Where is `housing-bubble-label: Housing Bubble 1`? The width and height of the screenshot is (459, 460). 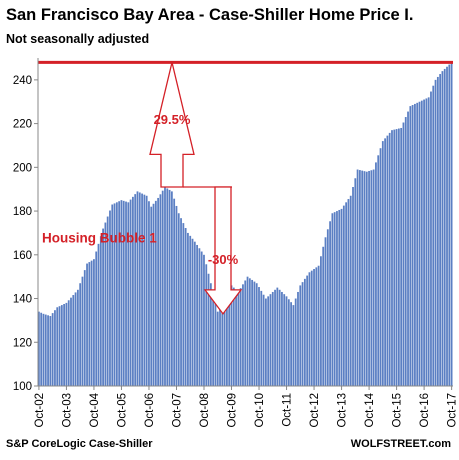
housing-bubble-label: Housing Bubble 1 is located at coordinates (99, 237).